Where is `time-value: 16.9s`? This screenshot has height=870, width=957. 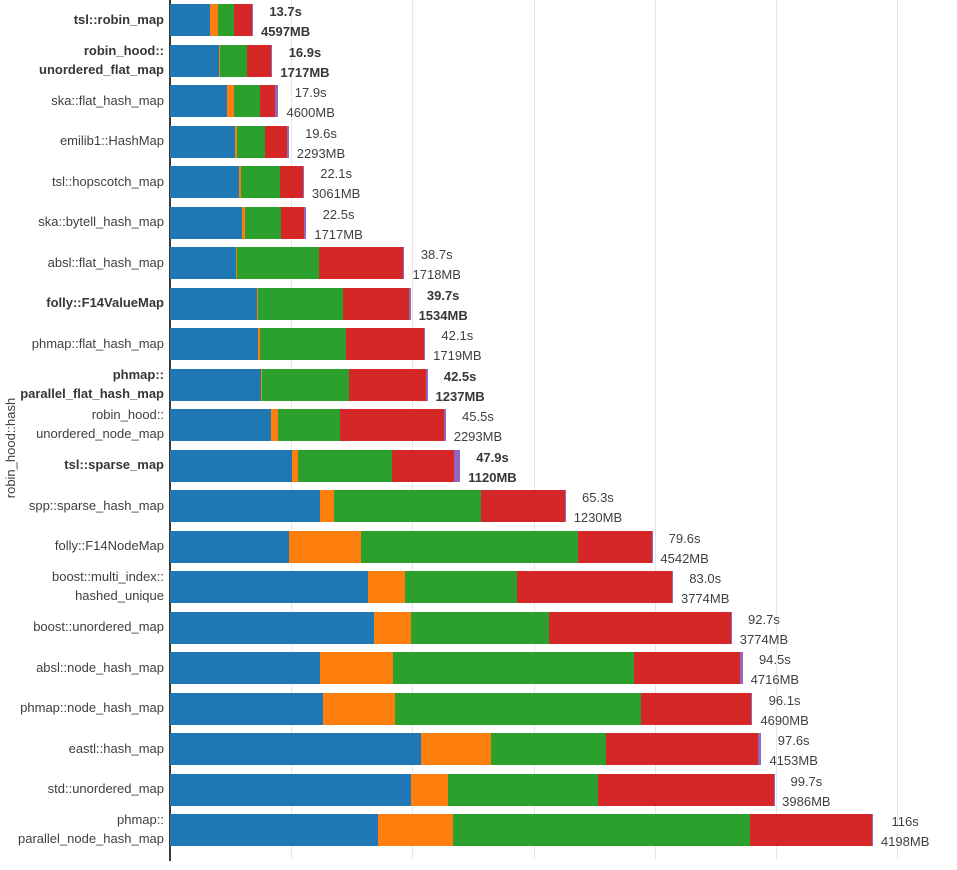 time-value: 16.9s is located at coordinates (305, 52).